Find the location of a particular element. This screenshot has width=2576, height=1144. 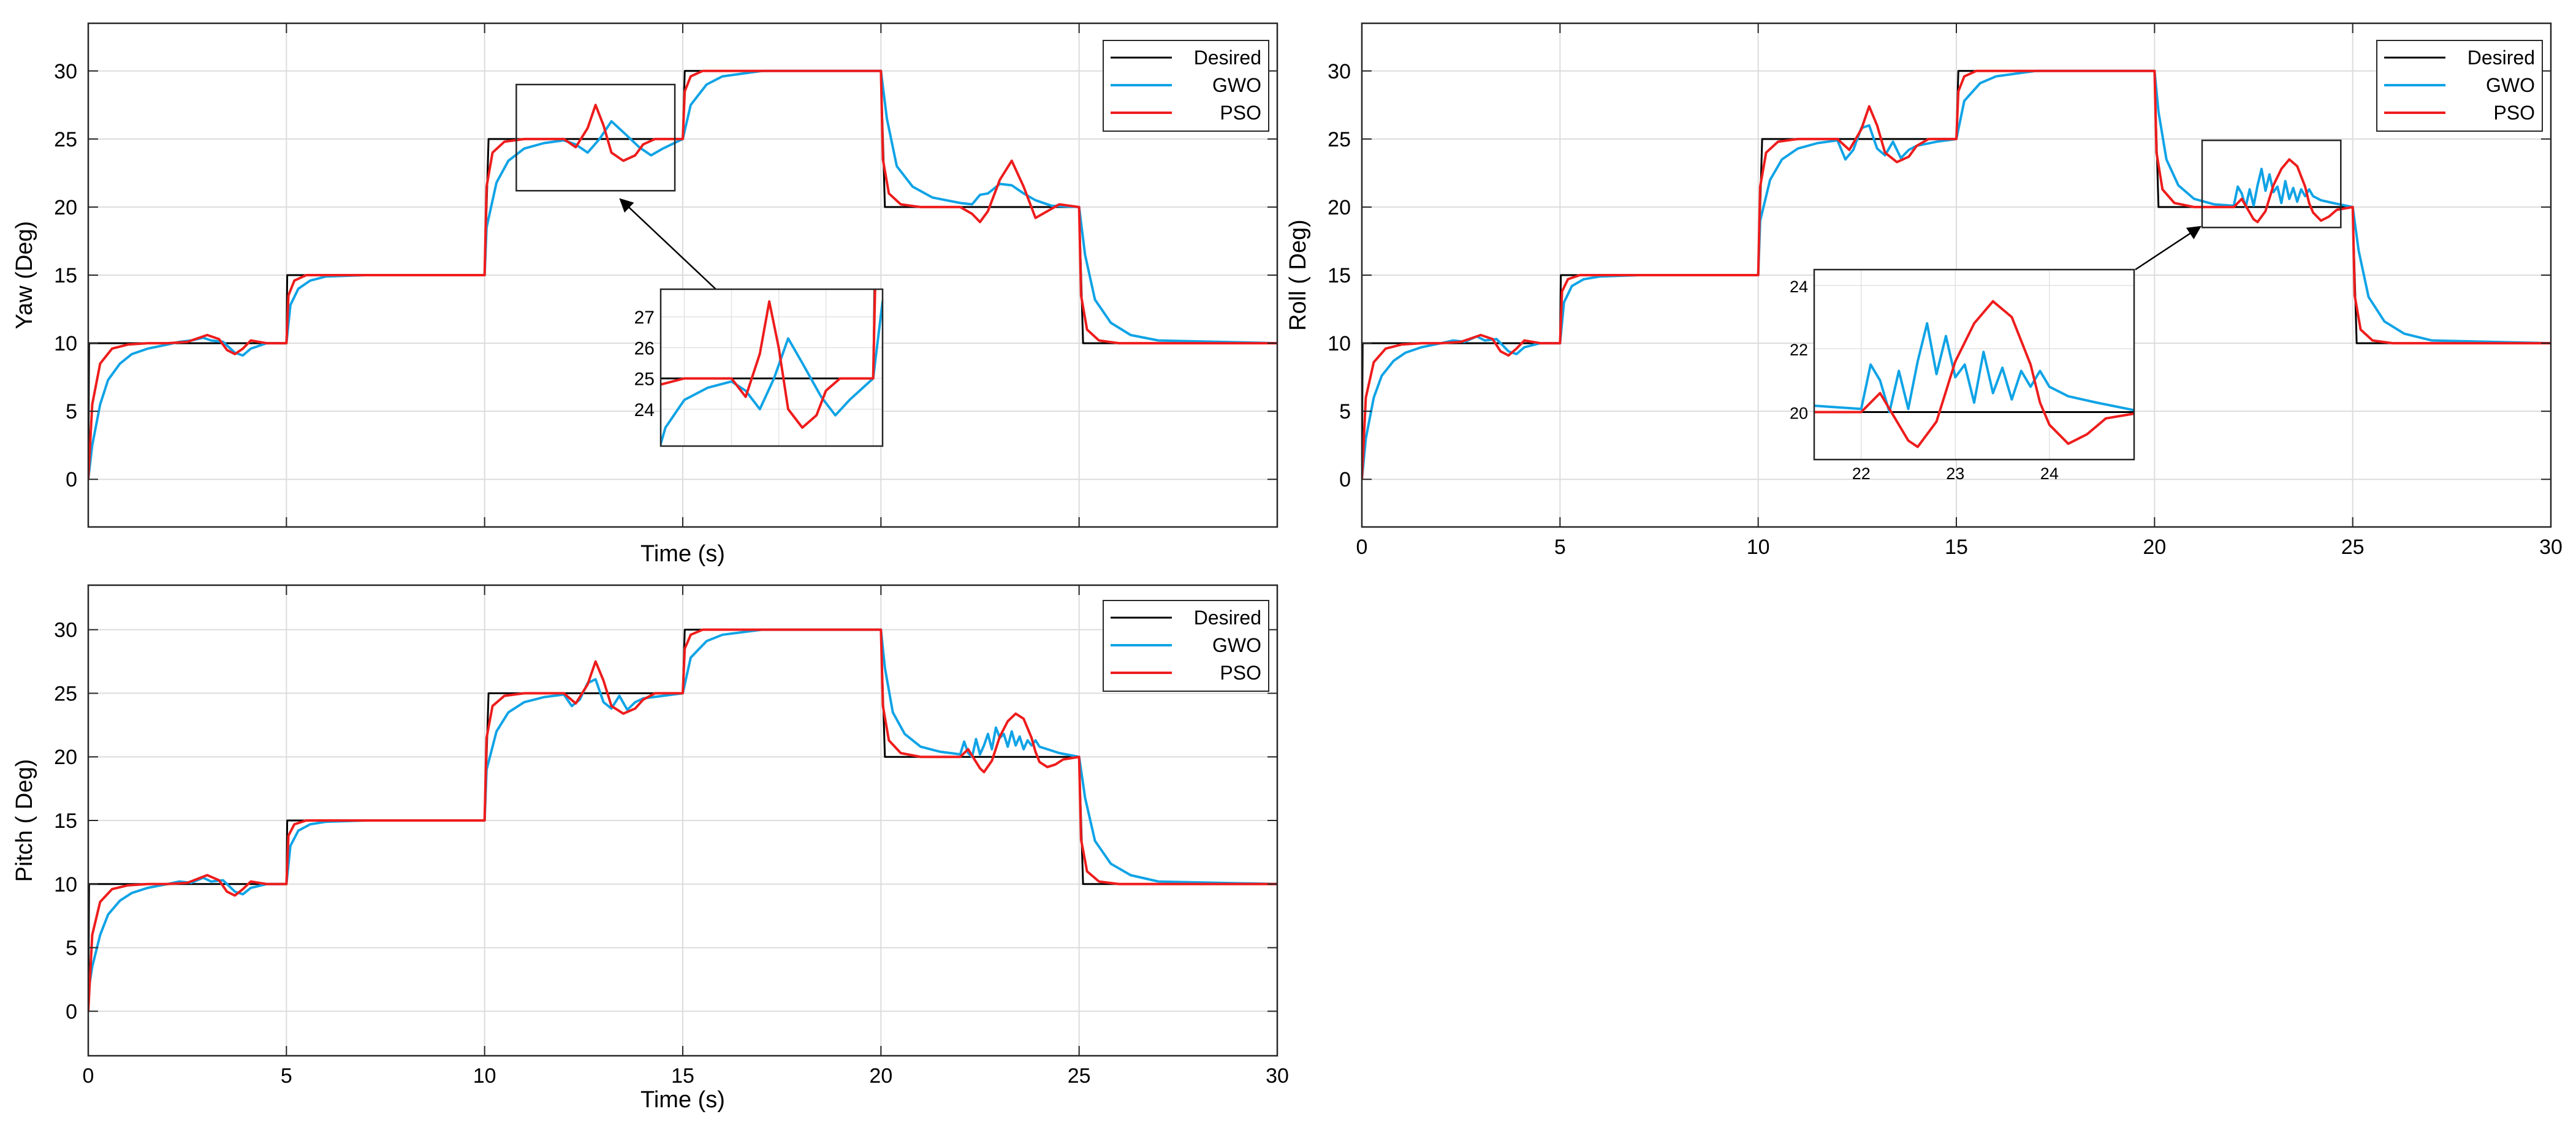

yaw-inset-ytick-label: 27 is located at coordinates (644, 318).